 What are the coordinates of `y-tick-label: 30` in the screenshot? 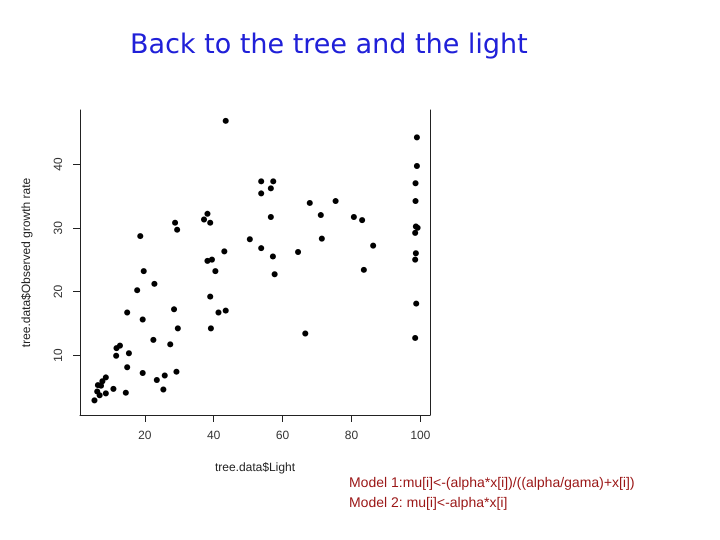 It's located at (58, 227).